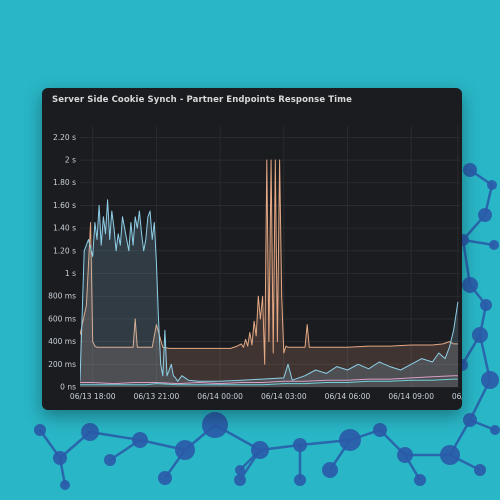 This screenshot has width=500, height=500. What do you see at coordinates (62, 318) in the screenshot?
I see `y-tick-label: 600 ms` at bounding box center [62, 318].